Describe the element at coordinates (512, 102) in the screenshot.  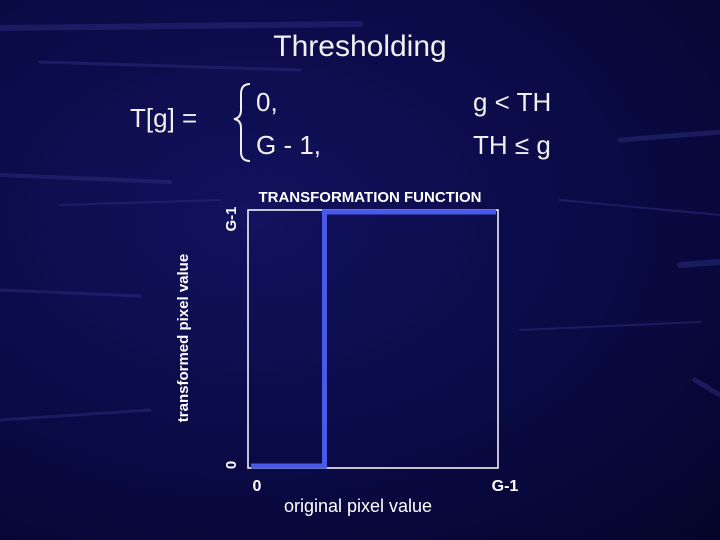
I see `case-condition-1: g < TH` at that location.